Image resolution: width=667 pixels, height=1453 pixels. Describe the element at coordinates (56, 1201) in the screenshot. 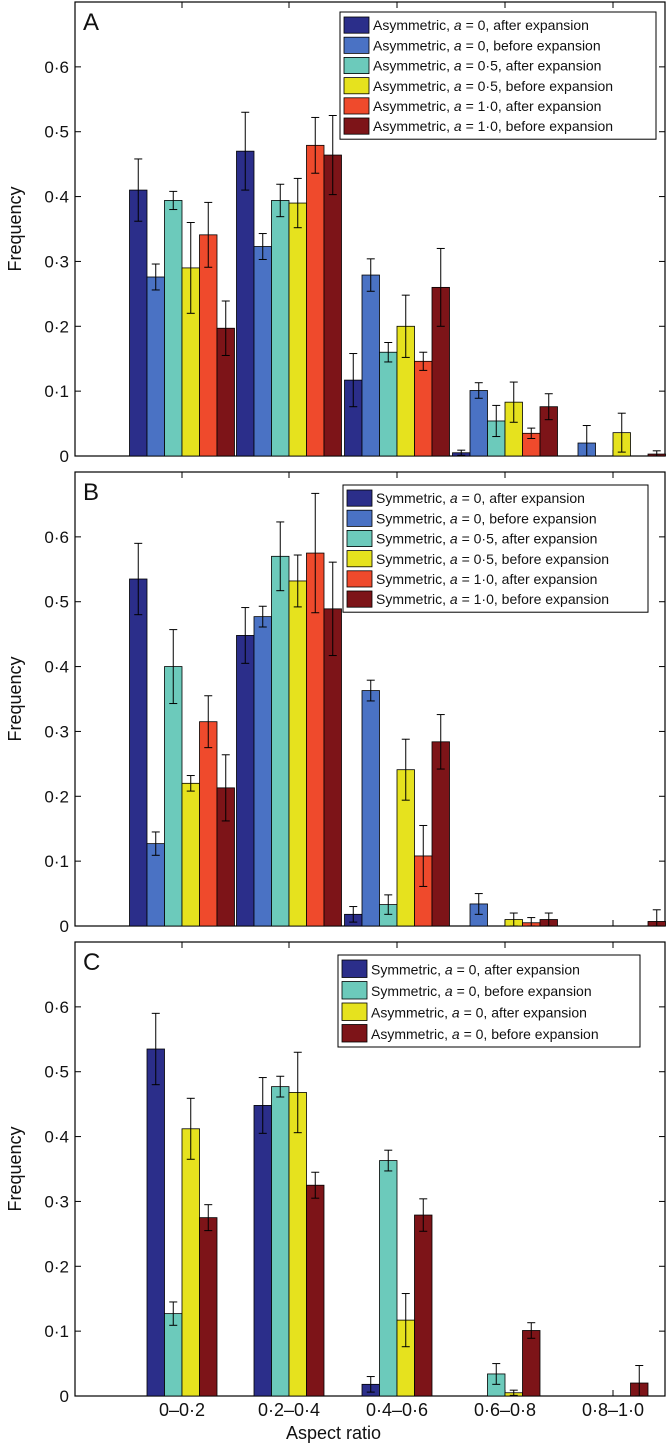

I see `panel-c-ytick-label: 0·3` at that location.